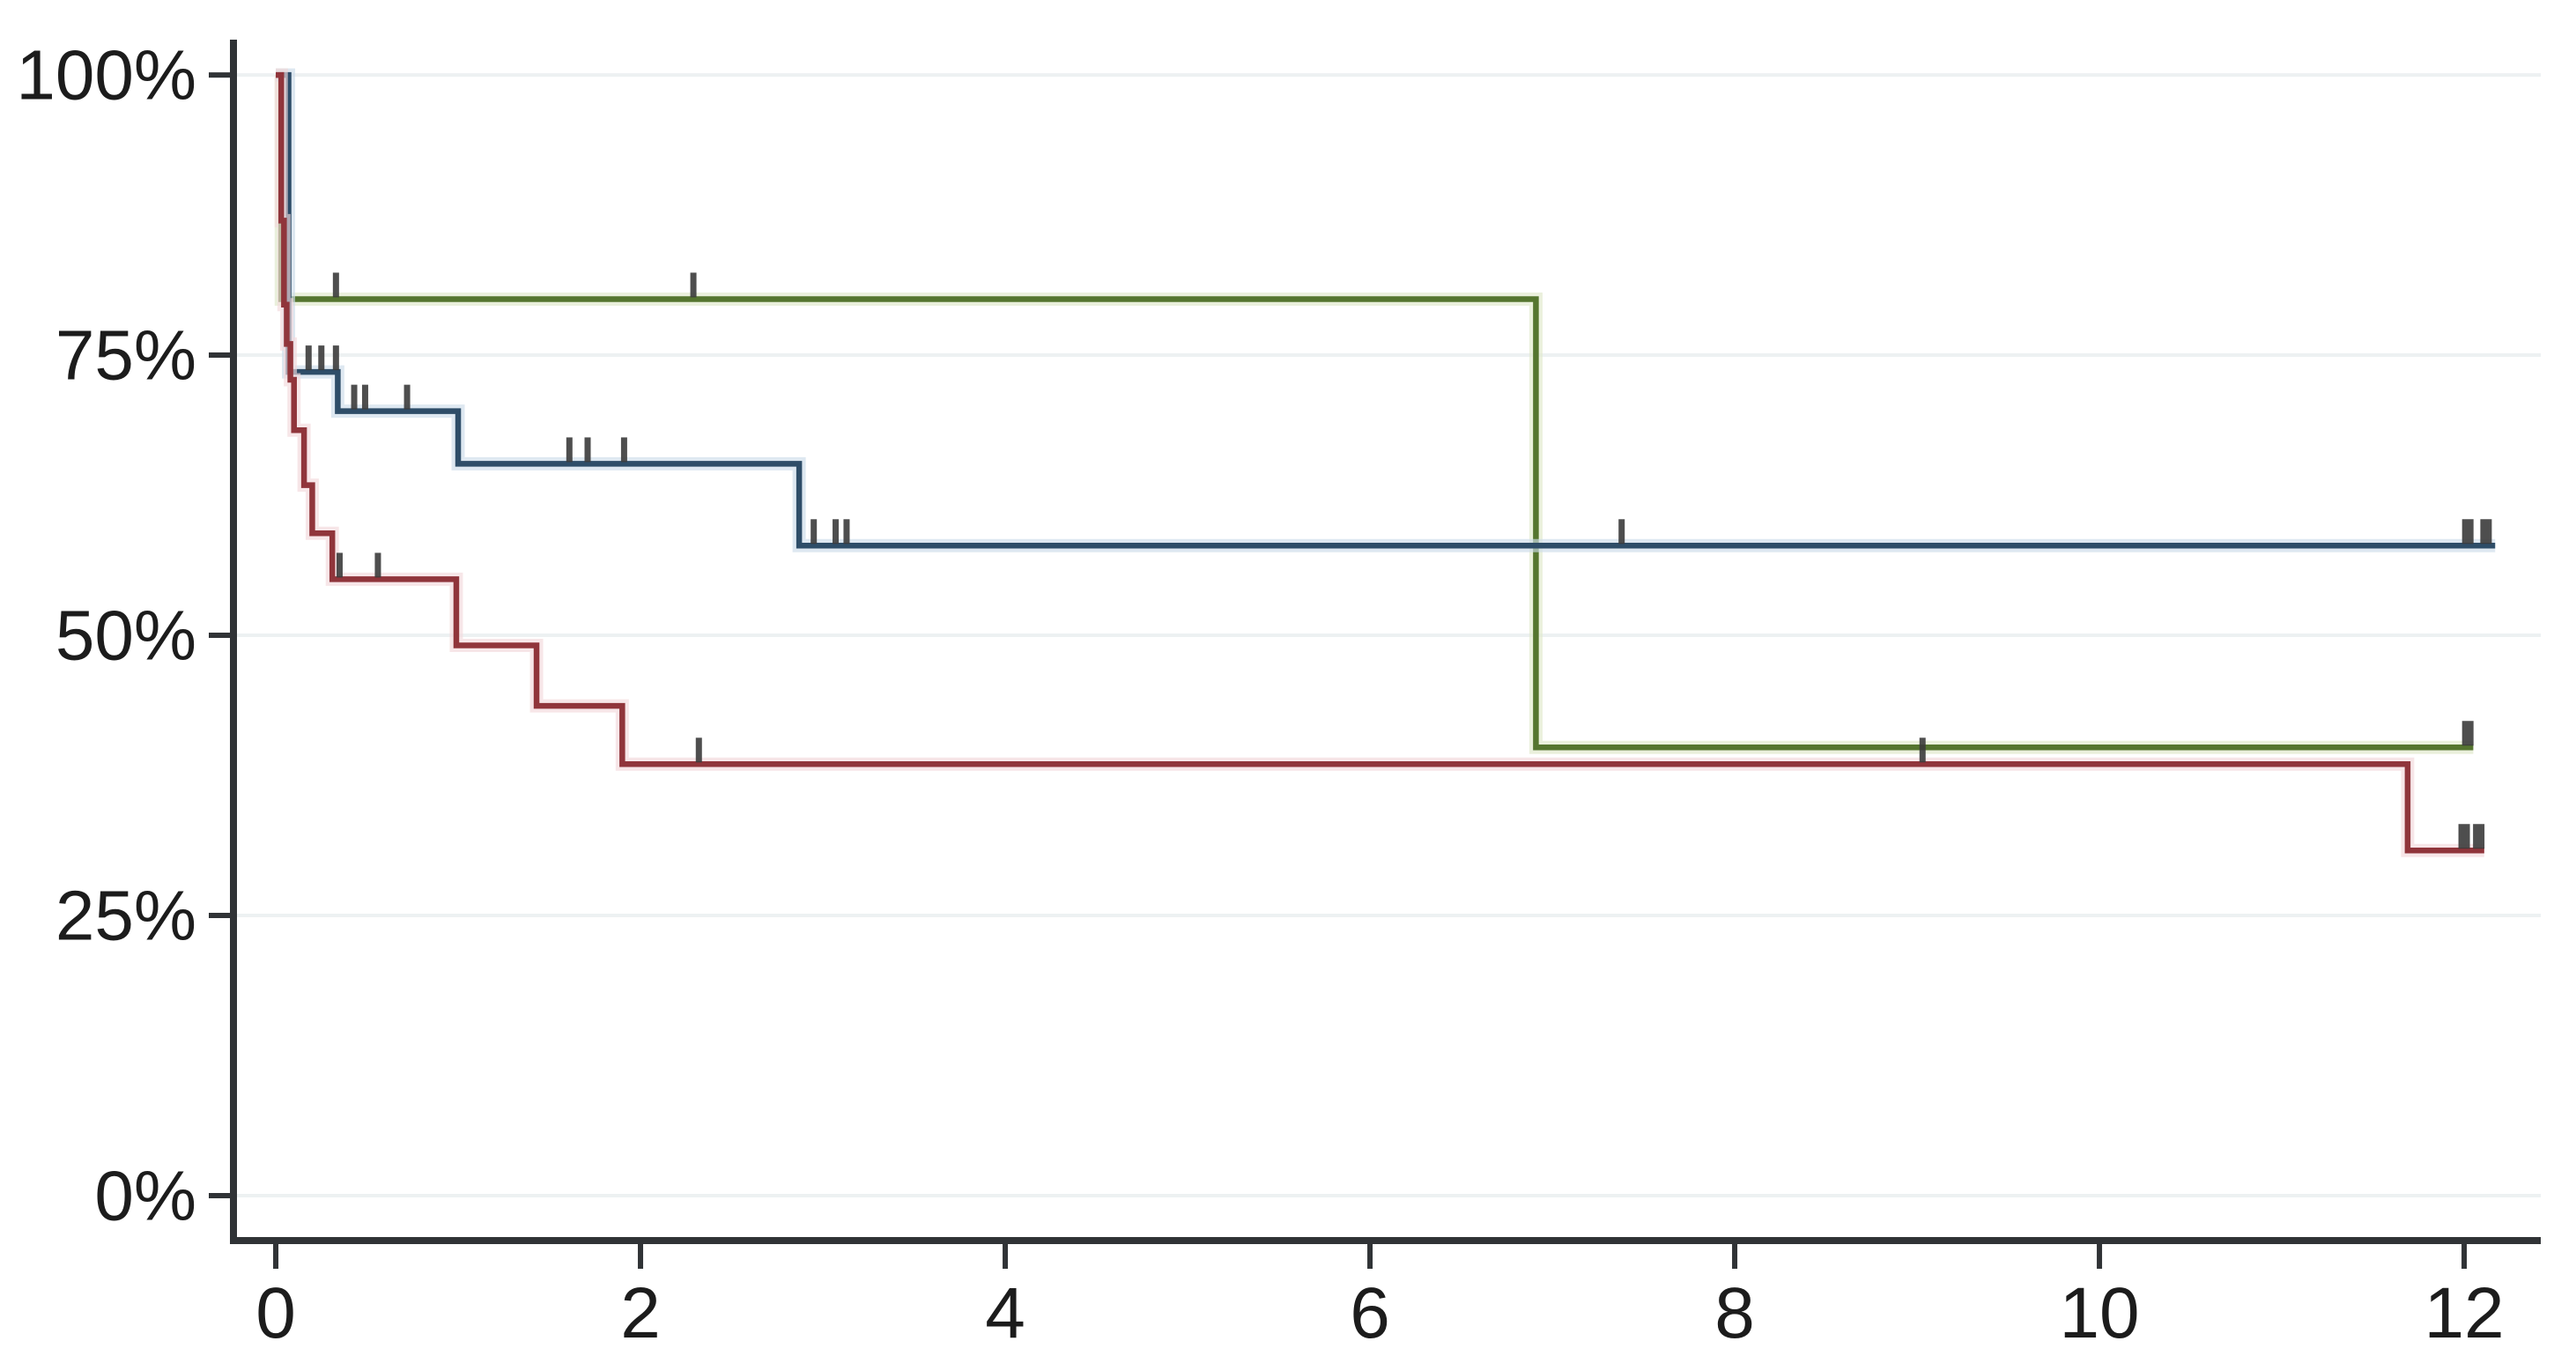 Image resolution: width=2576 pixels, height=1356 pixels. Describe the element at coordinates (145, 1195) in the screenshot. I see `y-tick-label: 0%` at that location.